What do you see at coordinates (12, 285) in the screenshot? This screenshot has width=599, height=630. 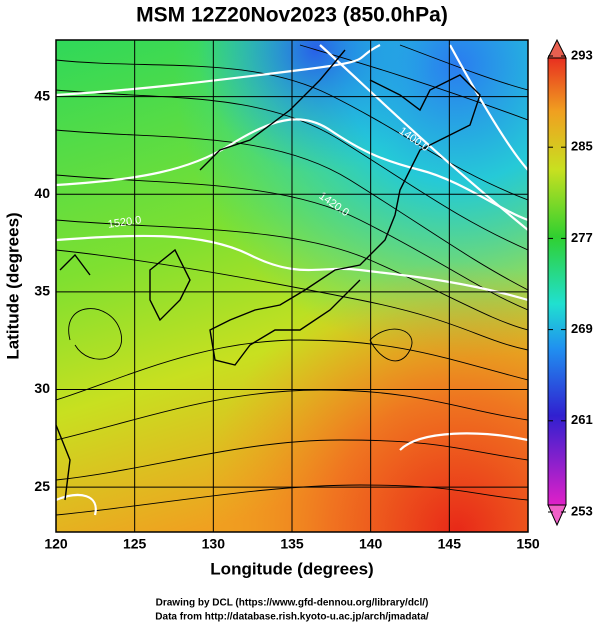 I see `y-axis-label: Latitude (degrees)` at bounding box center [12, 285].